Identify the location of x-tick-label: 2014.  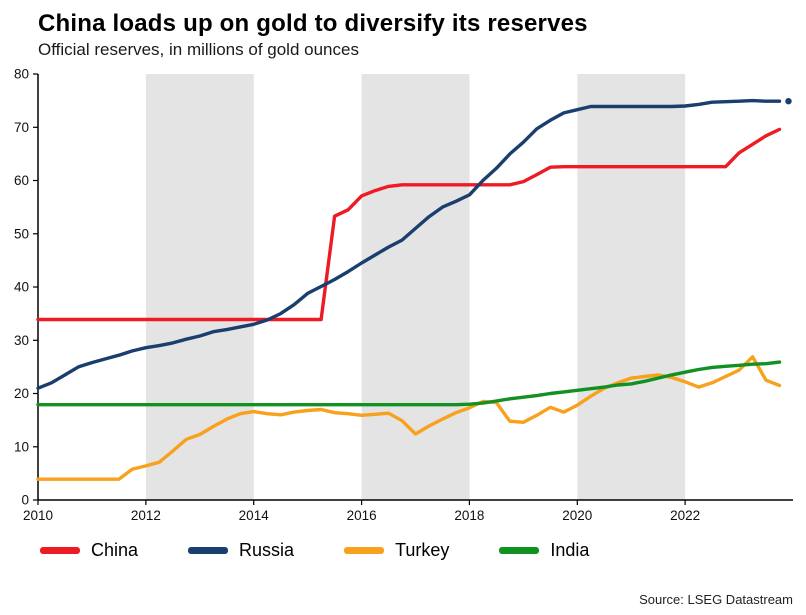
(254, 515).